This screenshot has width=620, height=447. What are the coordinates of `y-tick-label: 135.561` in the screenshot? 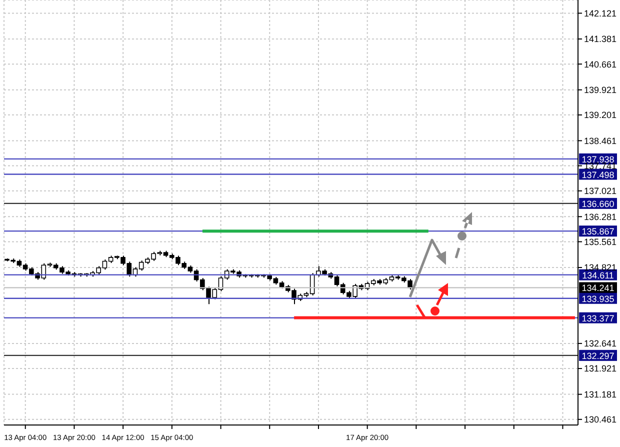 It's located at (600, 241).